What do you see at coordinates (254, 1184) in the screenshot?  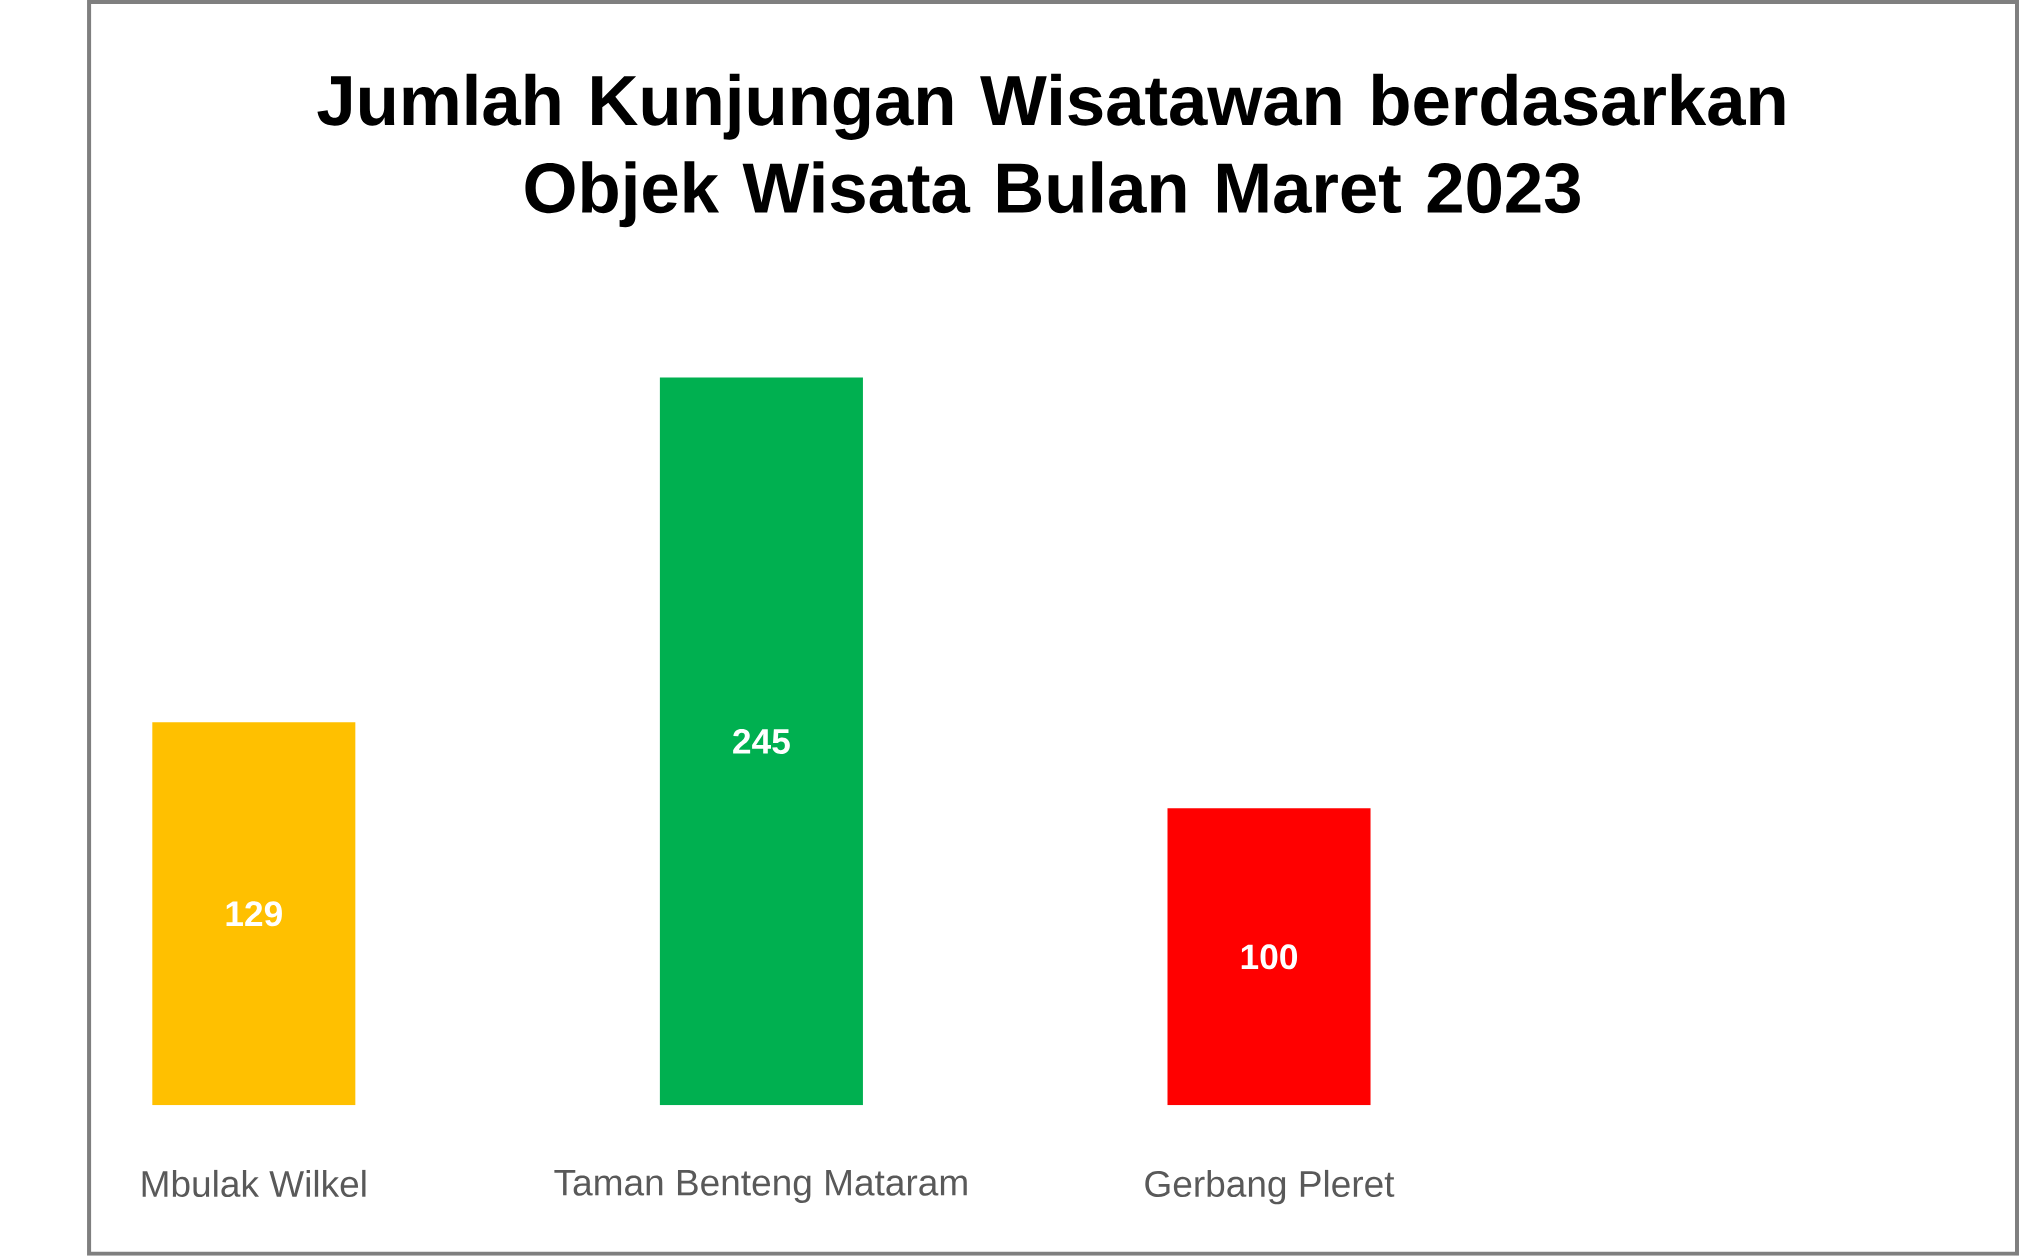 I see `x-tick-label: Mbulak Wilkel` at bounding box center [254, 1184].